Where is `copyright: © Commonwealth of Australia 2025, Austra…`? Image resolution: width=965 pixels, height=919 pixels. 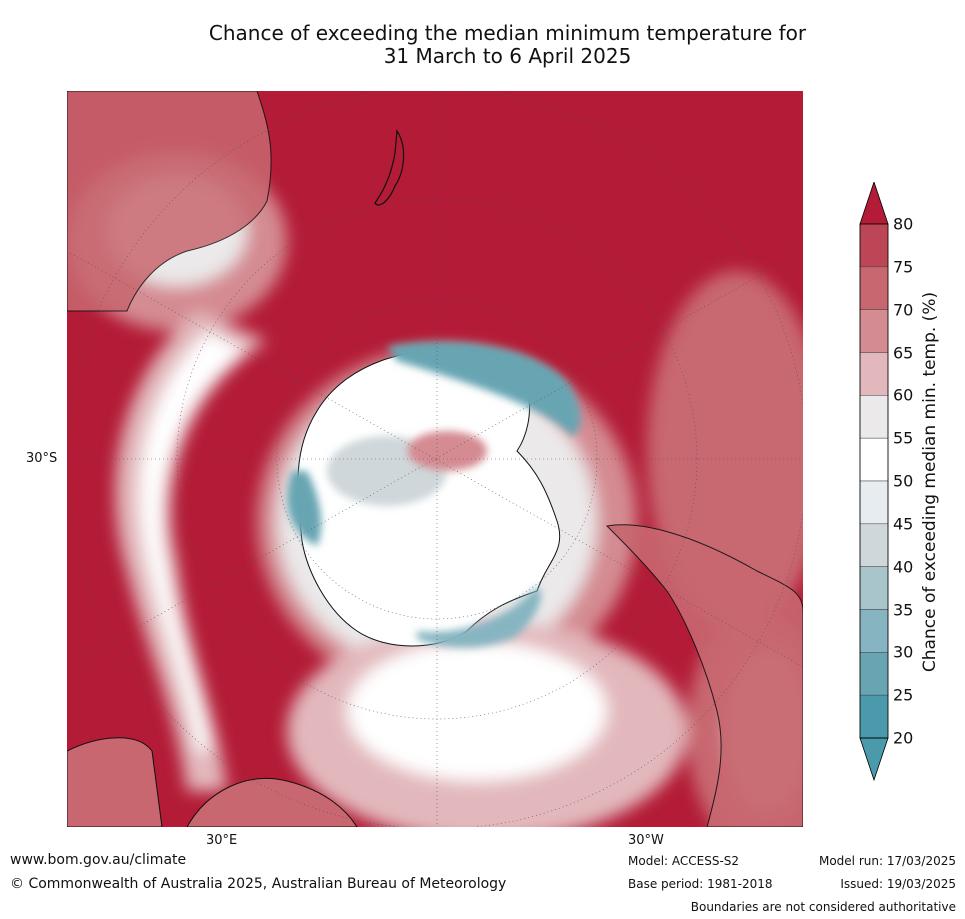
copyright: © Commonwealth of Australia 2025, Austra… is located at coordinates (258, 884).